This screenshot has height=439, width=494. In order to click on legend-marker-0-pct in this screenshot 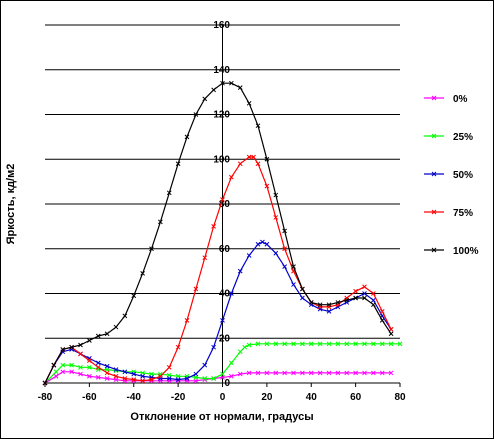, I will do `click(434, 98)`.